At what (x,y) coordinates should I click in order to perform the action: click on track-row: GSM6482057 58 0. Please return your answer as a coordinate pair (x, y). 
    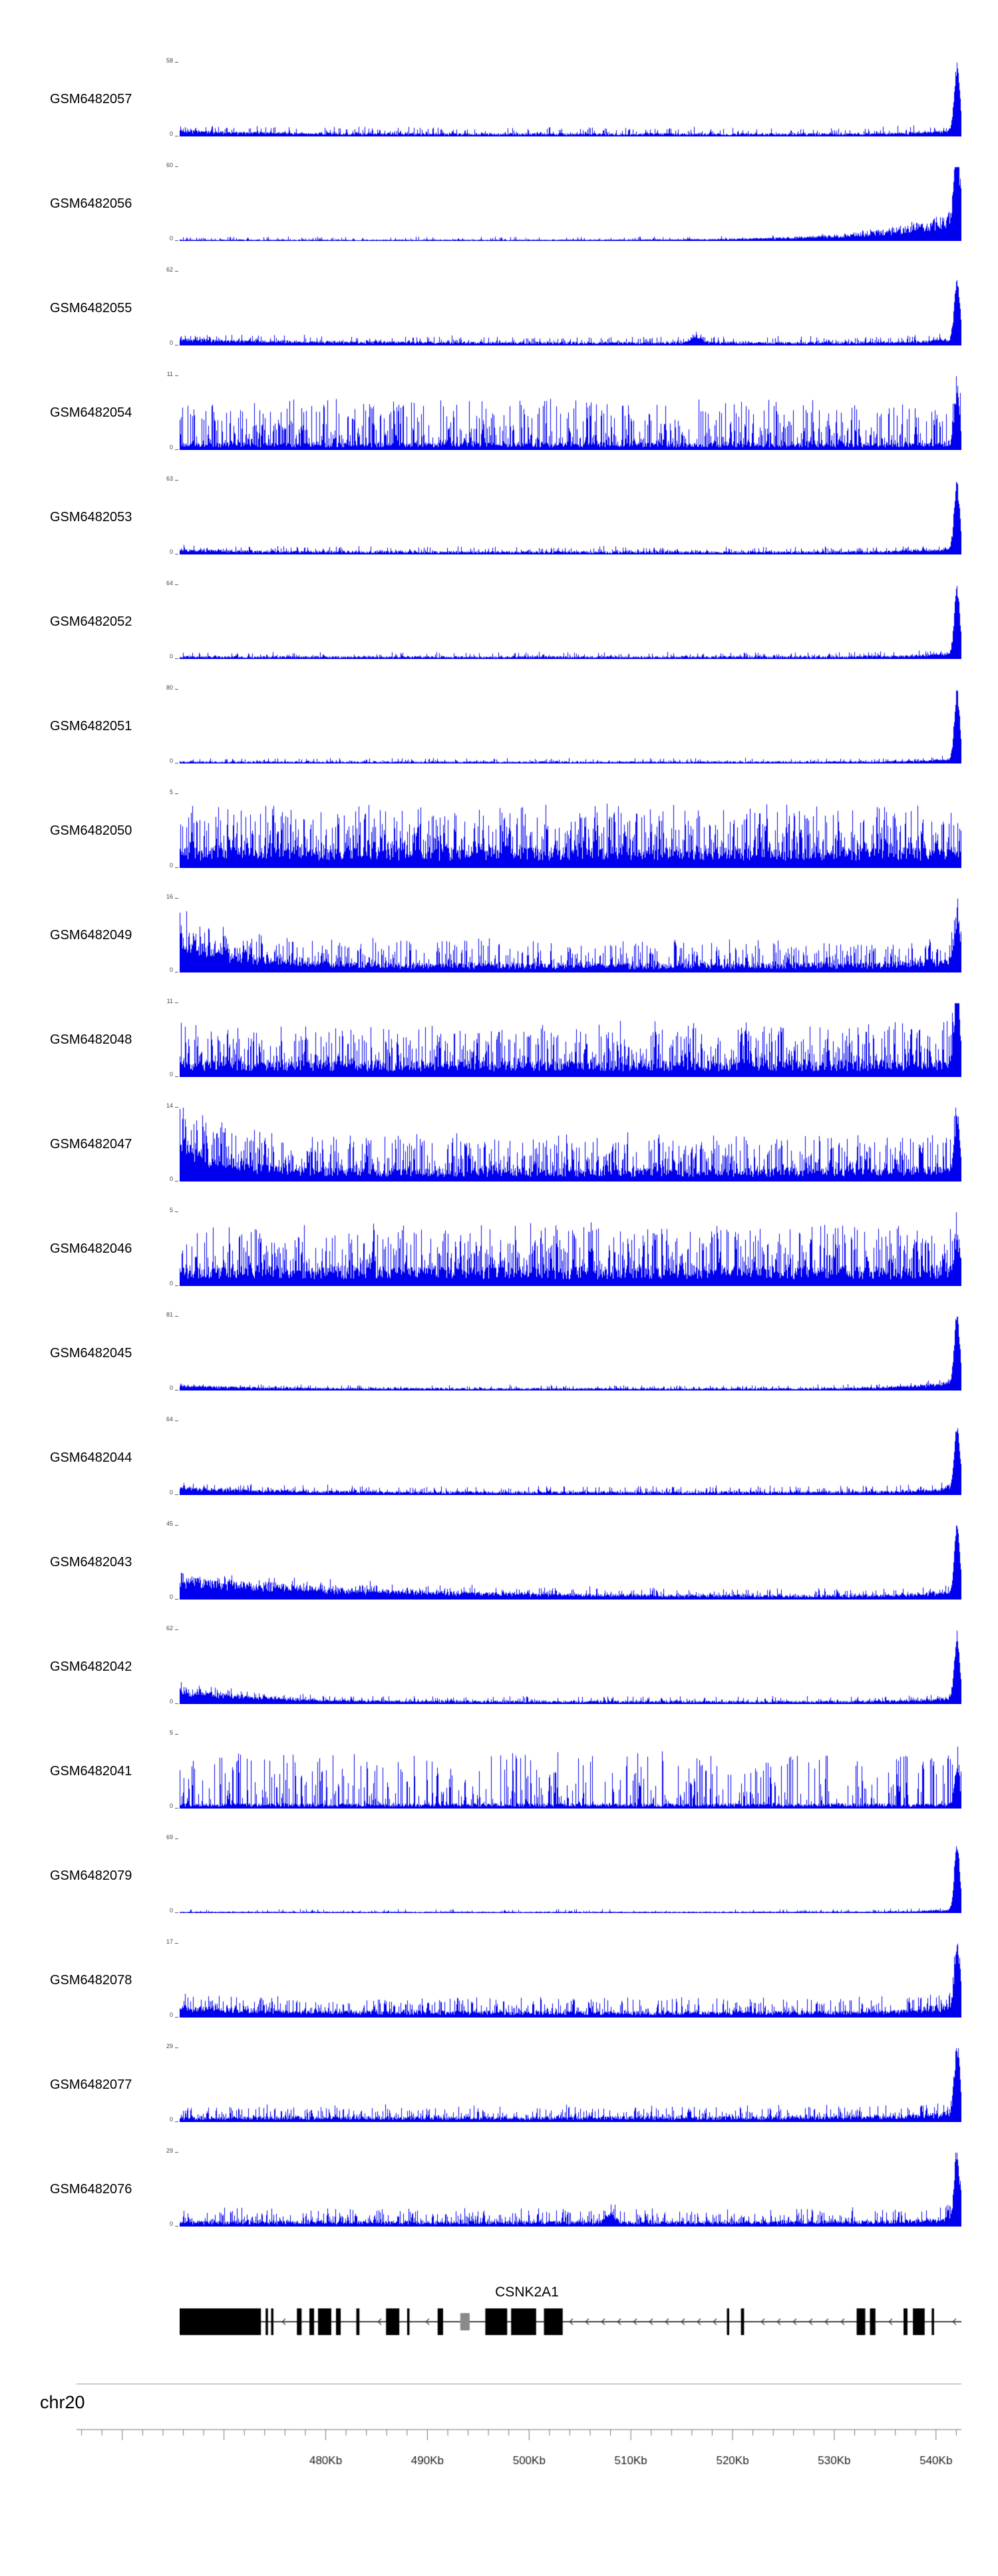
    Looking at the image, I should click on (499, 110).